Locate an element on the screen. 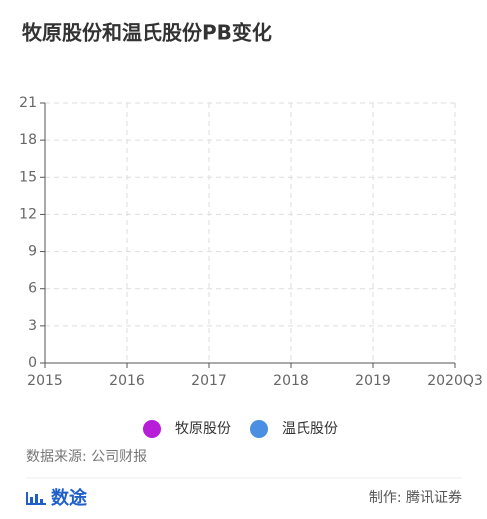  y-tick-label: 0 is located at coordinates (32, 363).